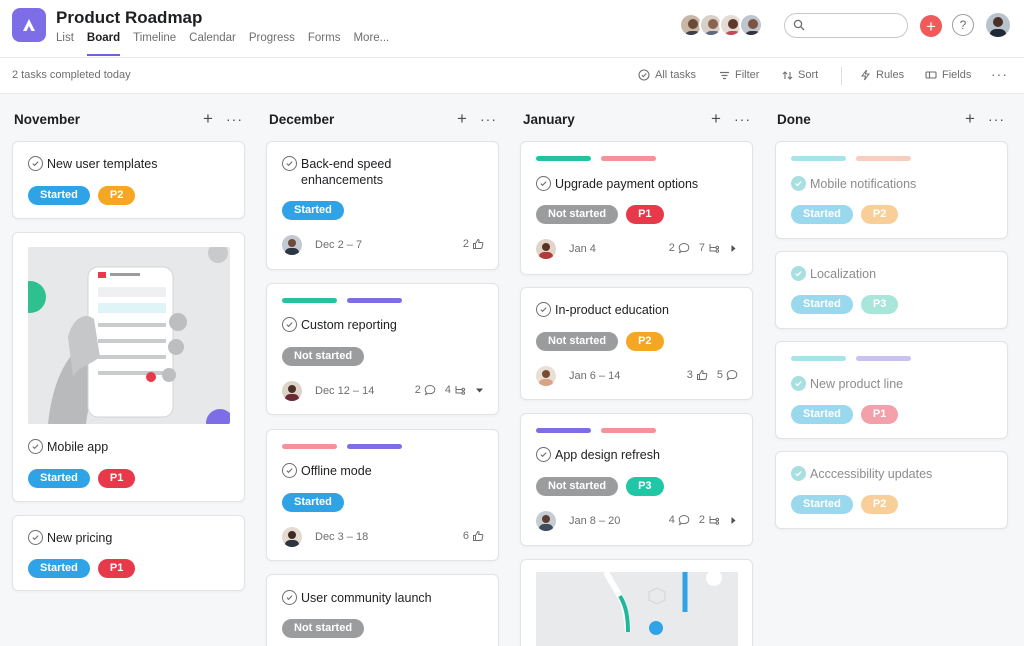  What do you see at coordinates (479, 390) in the screenshot?
I see `caret-down-icon` at bounding box center [479, 390].